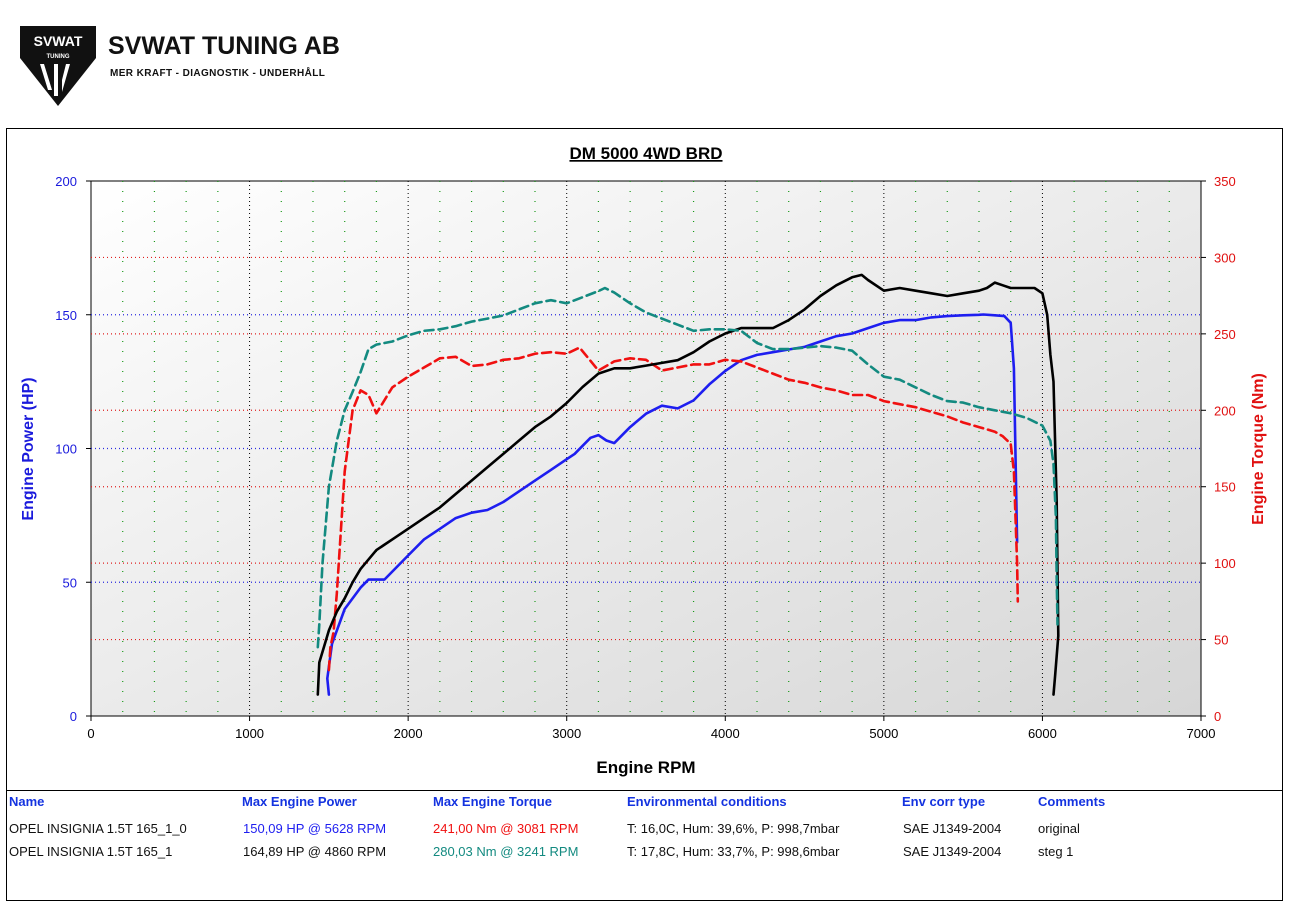 The height and width of the screenshot is (910, 1290). Describe the element at coordinates (733, 828) in the screenshot. I see `row-env: T: 16,0C, Hum: 39,6%, P: 998,7mbar` at that location.